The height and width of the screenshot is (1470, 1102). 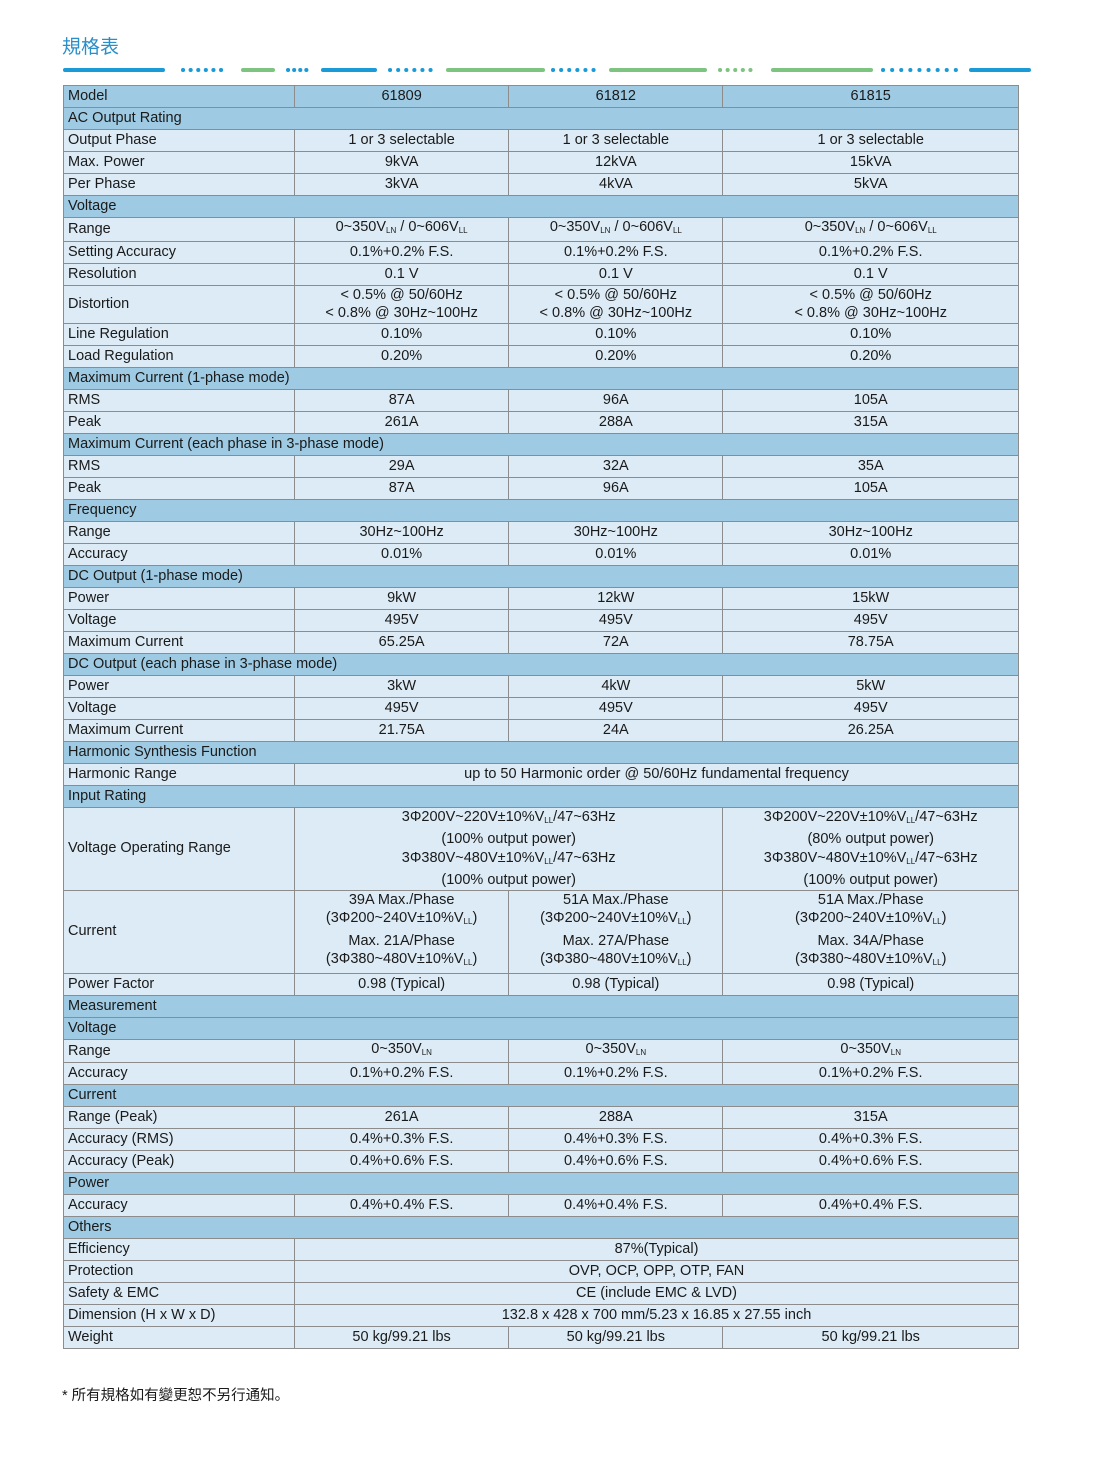 I want to click on section-title: DC Output (each phase in 3-phase mode), so click(x=541, y=664).